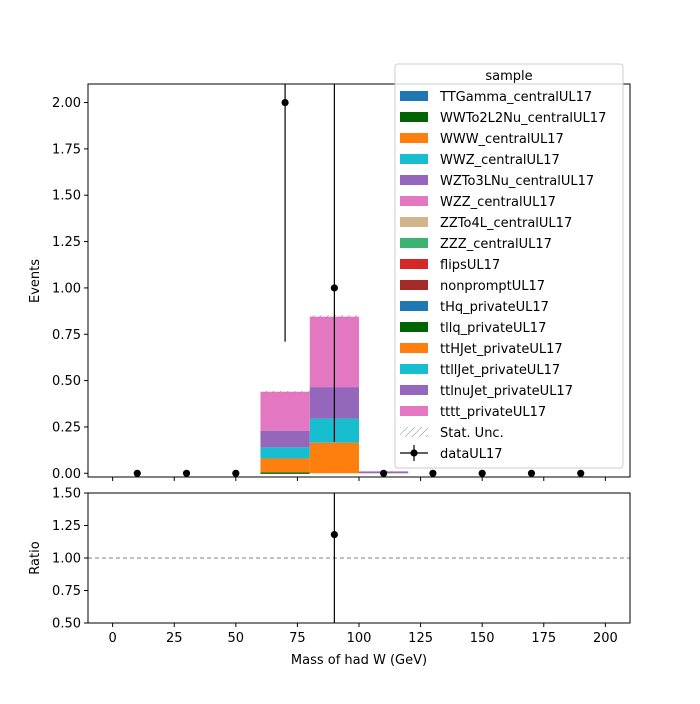 This screenshot has width=700, height=704. I want to click on ratio-y-ticks: 0.50 0.75 1.00 1.25 1.50, so click(70, 559).